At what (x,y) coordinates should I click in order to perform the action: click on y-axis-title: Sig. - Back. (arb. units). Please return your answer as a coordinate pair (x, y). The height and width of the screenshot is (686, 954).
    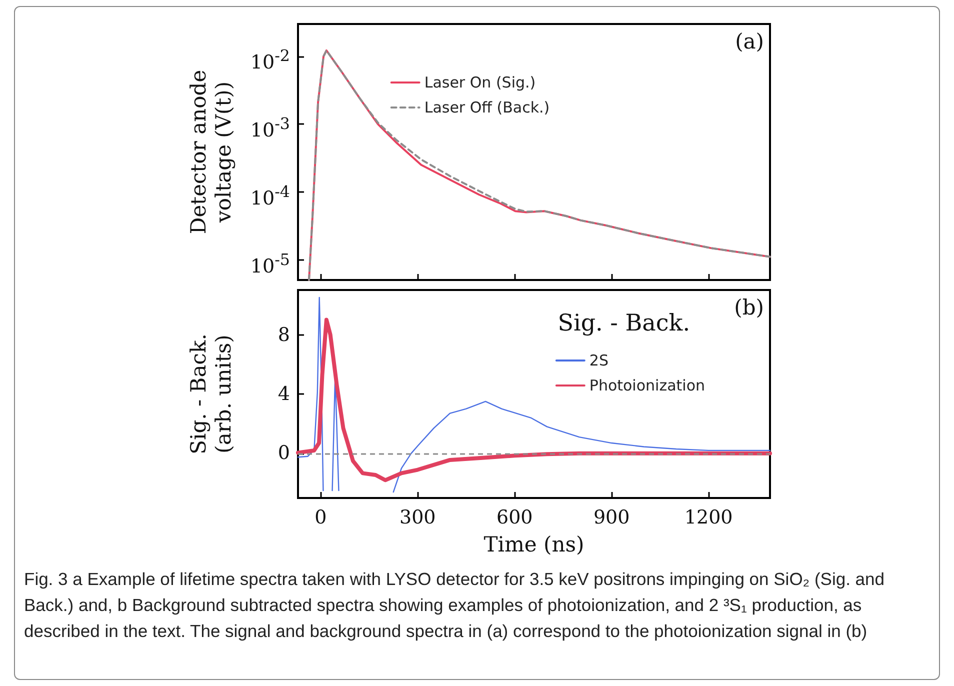
    Looking at the image, I should click on (211, 394).